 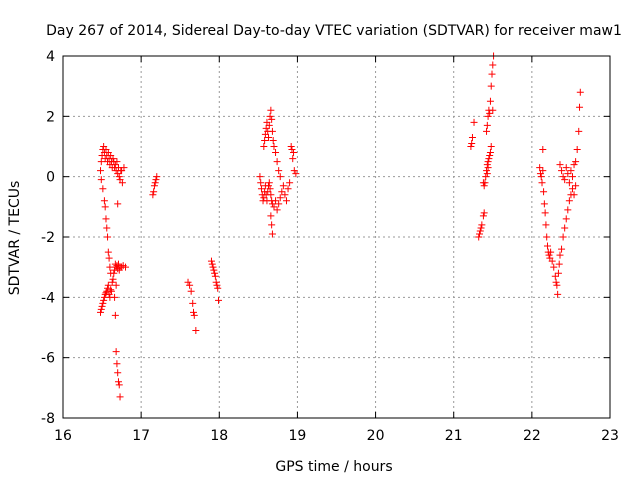 What do you see at coordinates (376, 436) in the screenshot?
I see `x-tick-label: 20` at bounding box center [376, 436].